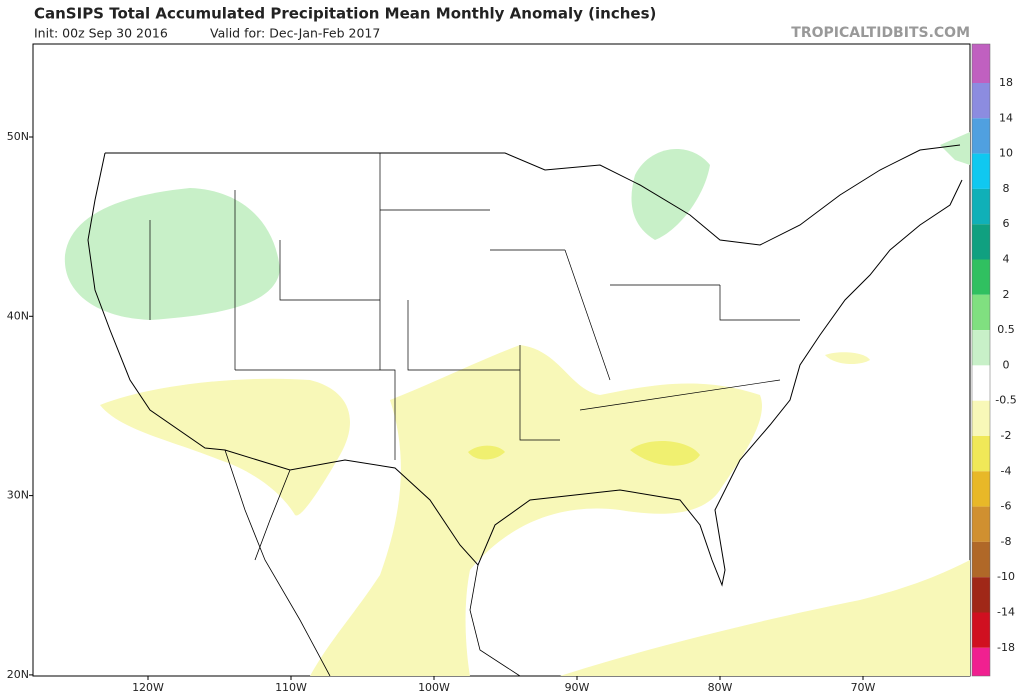  Describe the element at coordinates (1006, 117) in the screenshot. I see `colorbar-label: 14` at that location.